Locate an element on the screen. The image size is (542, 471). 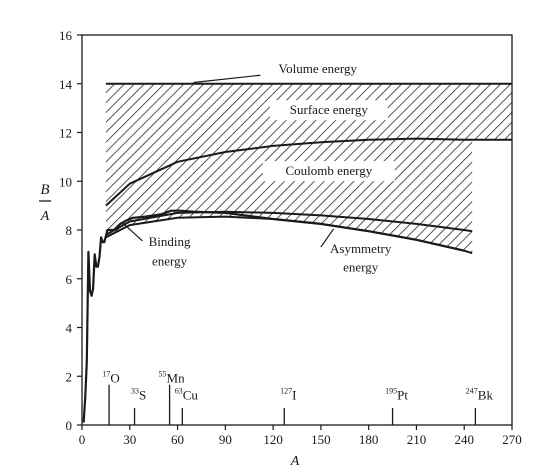
element-symbol: Pt is located at coordinates (402, 394).